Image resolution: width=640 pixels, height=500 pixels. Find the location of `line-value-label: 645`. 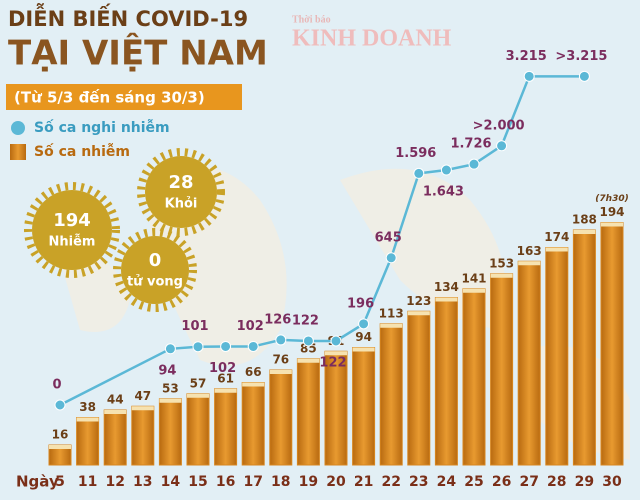

line-value-label: 645 is located at coordinates (388, 237).